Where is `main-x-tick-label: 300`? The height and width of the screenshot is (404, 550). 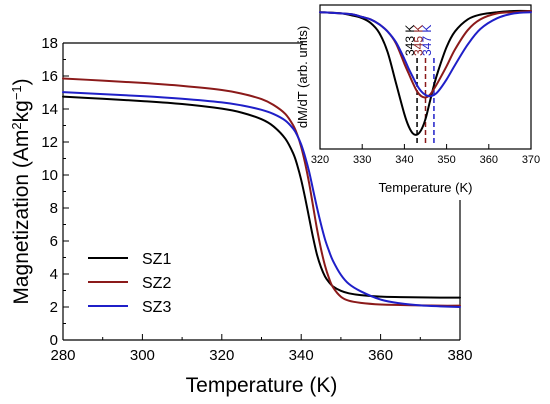
main-x-tick-label: 300 is located at coordinates (142, 355).